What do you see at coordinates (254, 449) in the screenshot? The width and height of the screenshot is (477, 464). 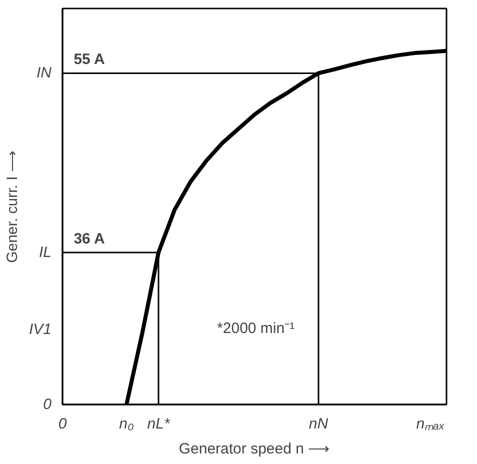 I see `x-axis-title: Generator speed n ⟶` at bounding box center [254, 449].